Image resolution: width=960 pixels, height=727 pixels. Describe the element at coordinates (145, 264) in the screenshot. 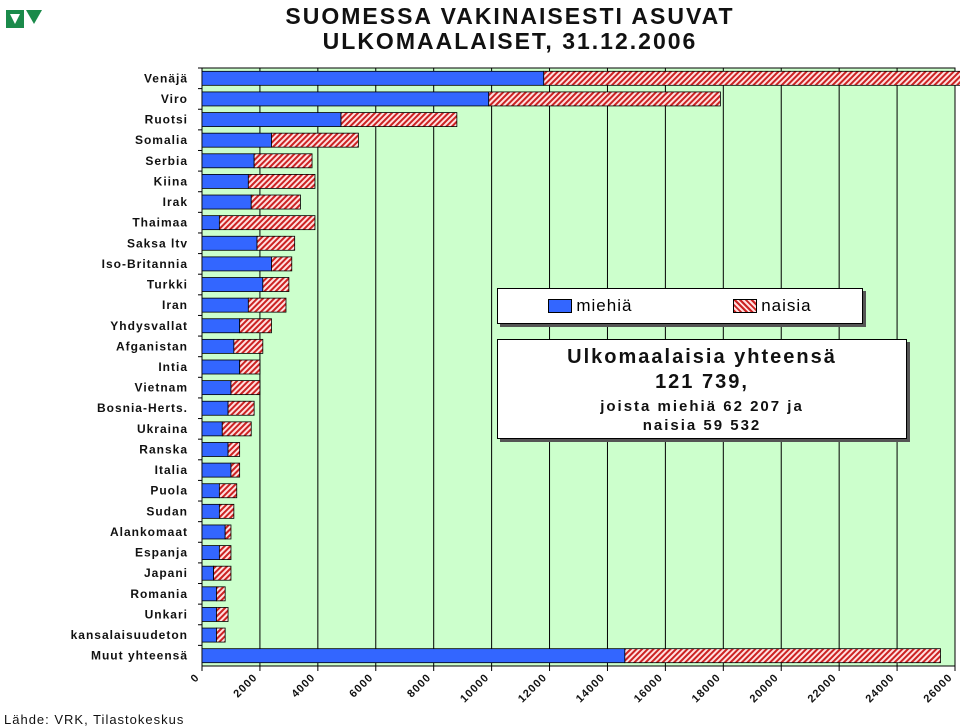

I see `y-tick-label-9: Iso-Britannia` at that location.